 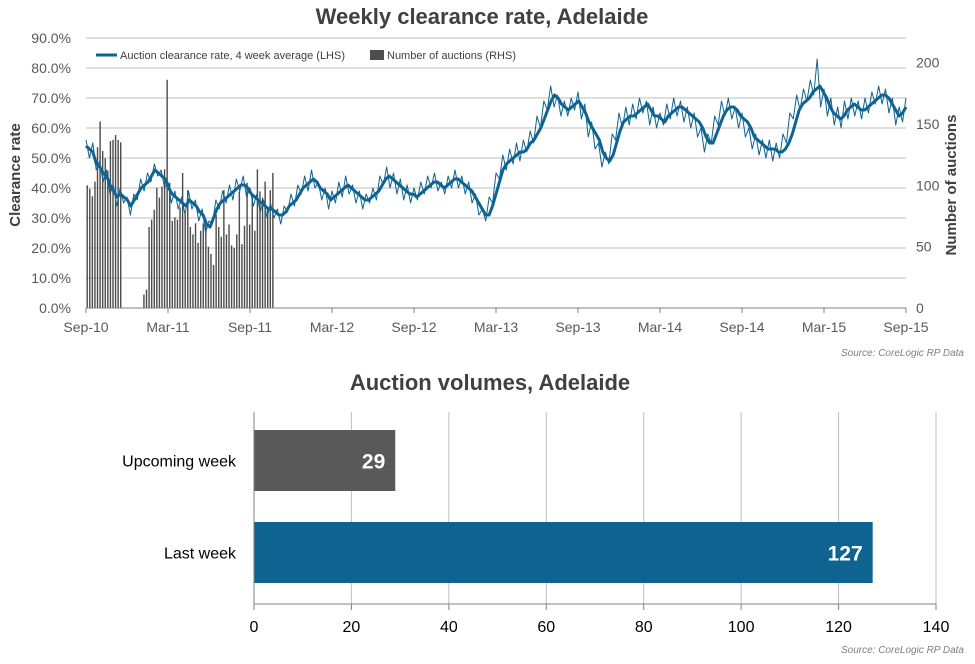 I want to click on x-tick-label: Mar-13, so click(x=496, y=327).